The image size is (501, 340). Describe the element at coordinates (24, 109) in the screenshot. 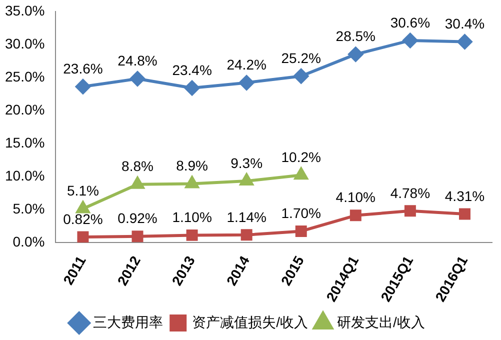

I see `y-tick-label: 20.0%` at that location.